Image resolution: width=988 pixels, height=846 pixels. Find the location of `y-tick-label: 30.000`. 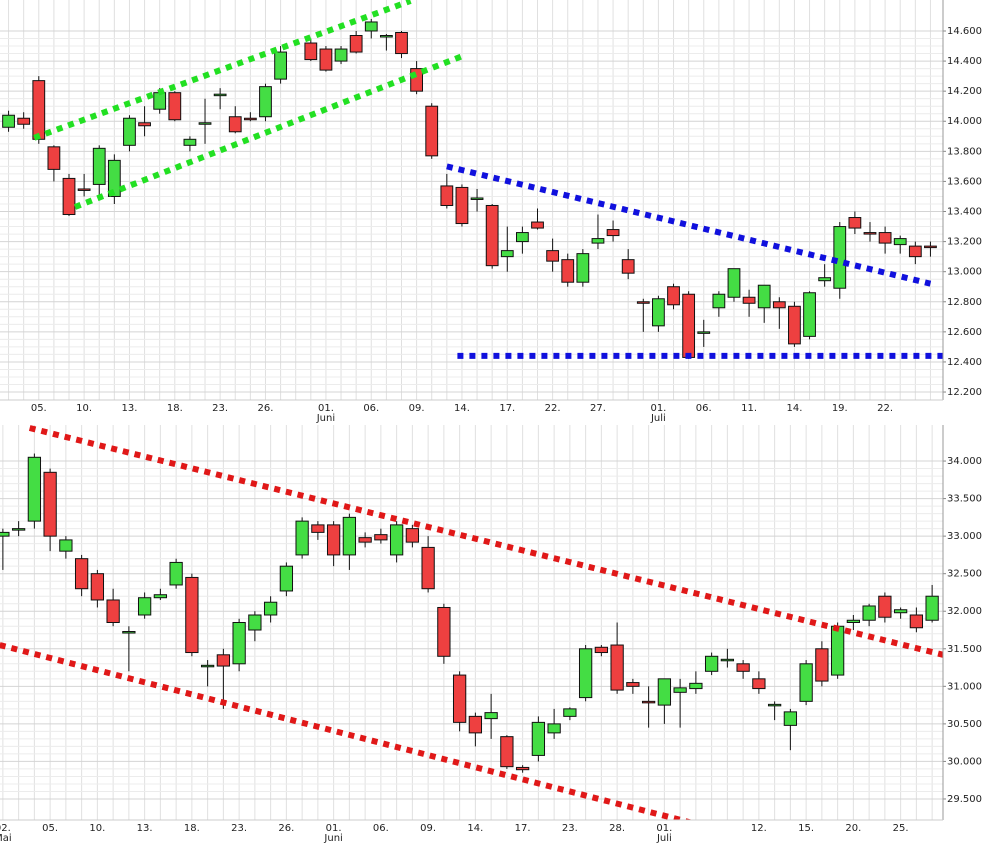

y-tick-label: 30.000 is located at coordinates (964, 761).